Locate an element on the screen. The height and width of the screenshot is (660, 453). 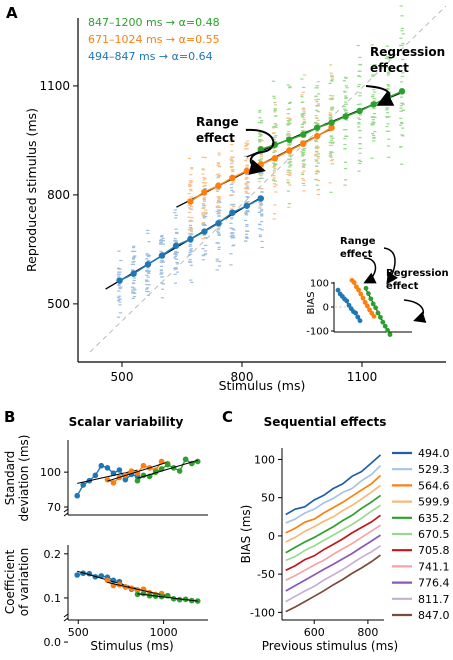
panel-b-title: Scalar variability is located at coordinates (126, 422).